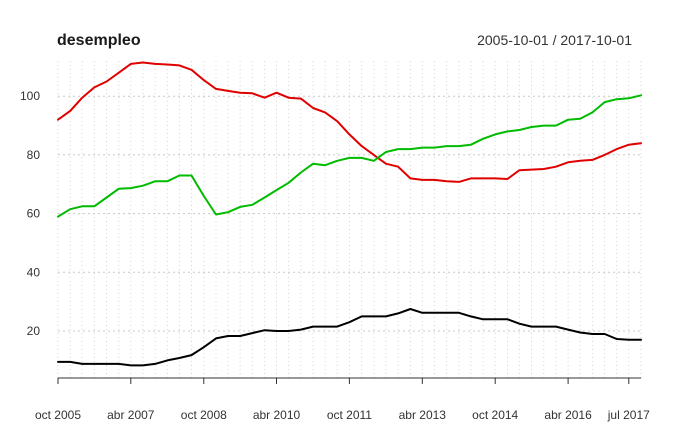 Image resolution: width=700 pixels, height=432 pixels. What do you see at coordinates (30, 96) in the screenshot?
I see `y-tick-label: 100` at bounding box center [30, 96].